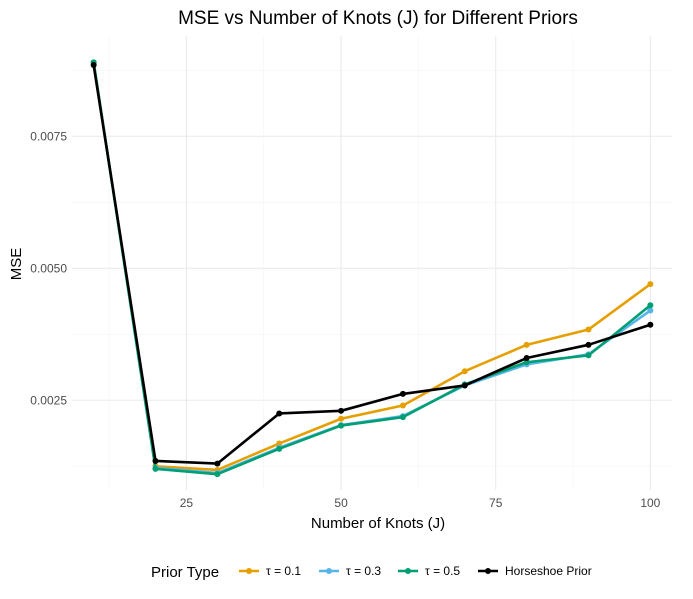 This screenshot has width=693, height=599. I want to click on x-tick-label: 50, so click(341, 503).